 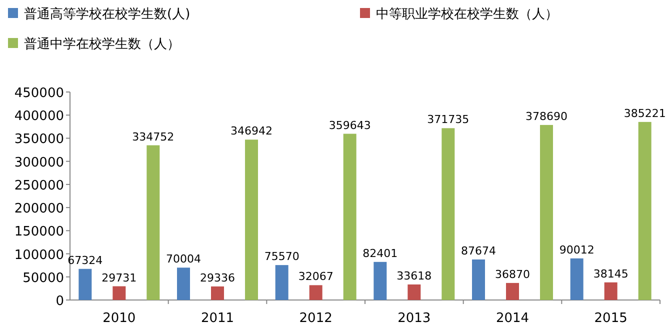 I want to click on data-label: 359643, so click(x=349, y=125).